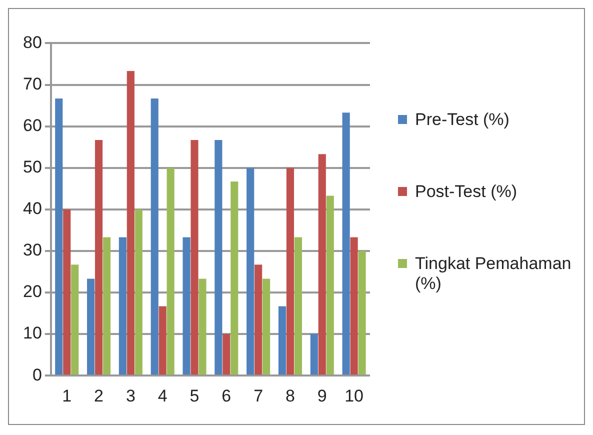  I want to click on x-tick-label: 1, so click(67, 396).